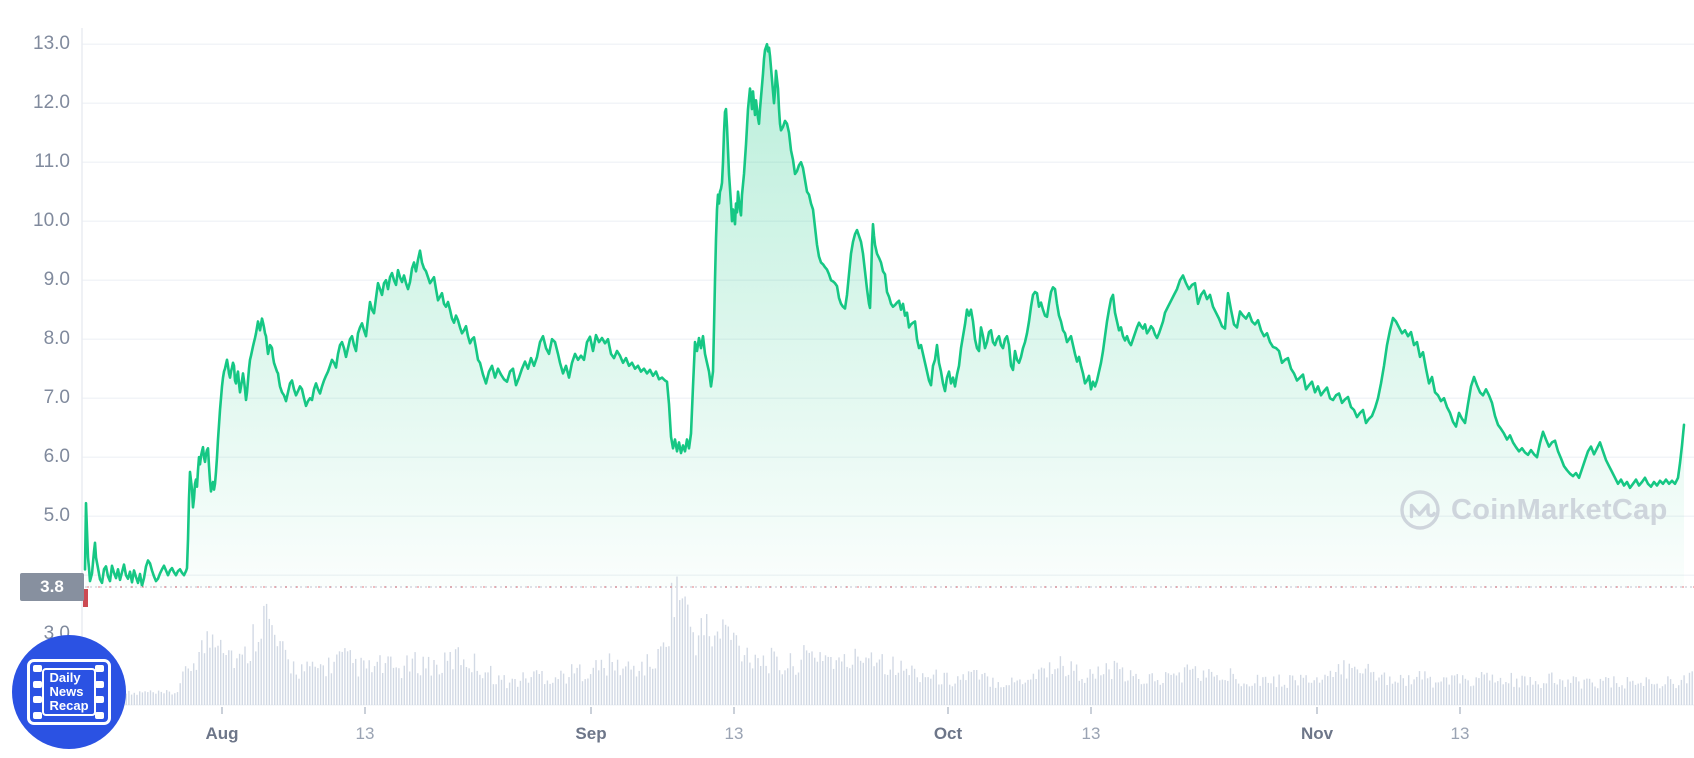 The height and width of the screenshot is (758, 1694). Describe the element at coordinates (56, 398) in the screenshot. I see `y-axis-label: 7.0` at that location.